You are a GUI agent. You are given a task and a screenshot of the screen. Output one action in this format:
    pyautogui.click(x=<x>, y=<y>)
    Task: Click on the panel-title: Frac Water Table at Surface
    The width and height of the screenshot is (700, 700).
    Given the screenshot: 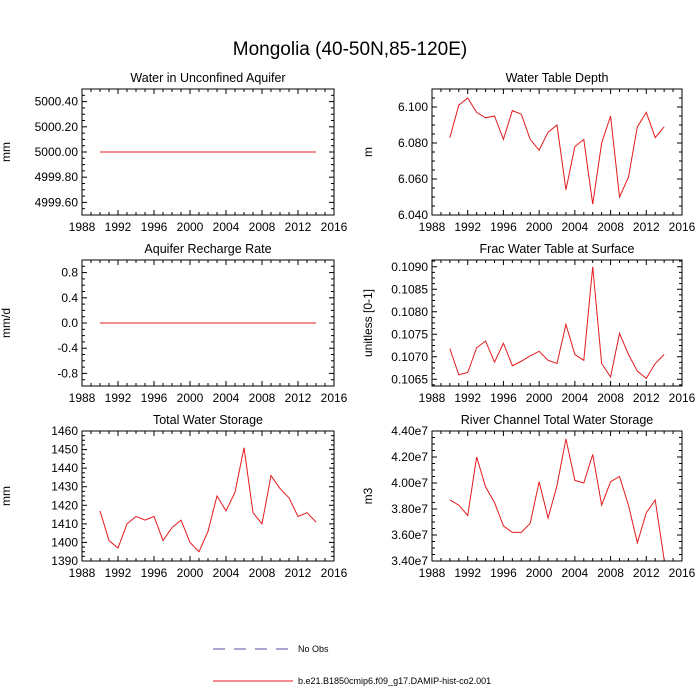 What is the action you would take?
    pyautogui.click(x=557, y=249)
    